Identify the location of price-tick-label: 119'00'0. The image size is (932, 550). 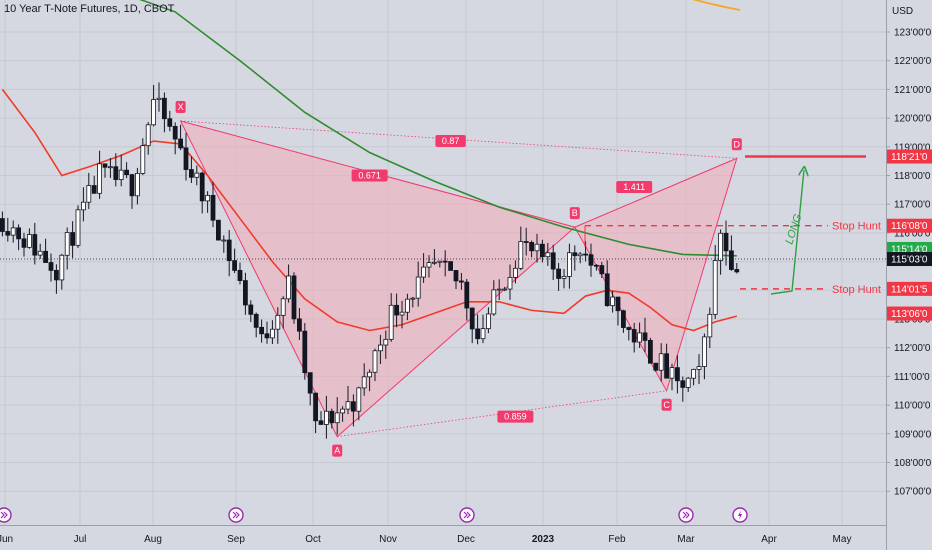
(912, 147).